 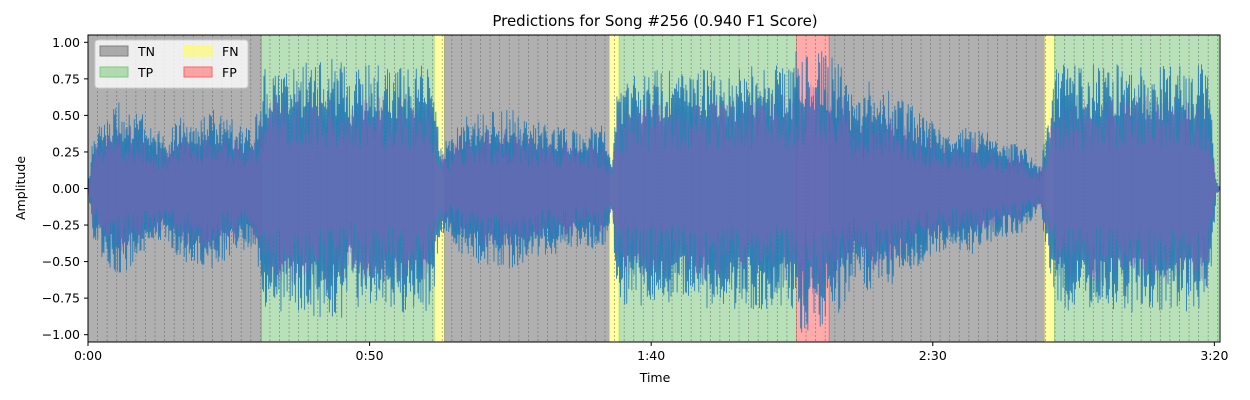 What do you see at coordinates (61, 261) in the screenshot?
I see `y-tick-label: −0.50` at bounding box center [61, 261].